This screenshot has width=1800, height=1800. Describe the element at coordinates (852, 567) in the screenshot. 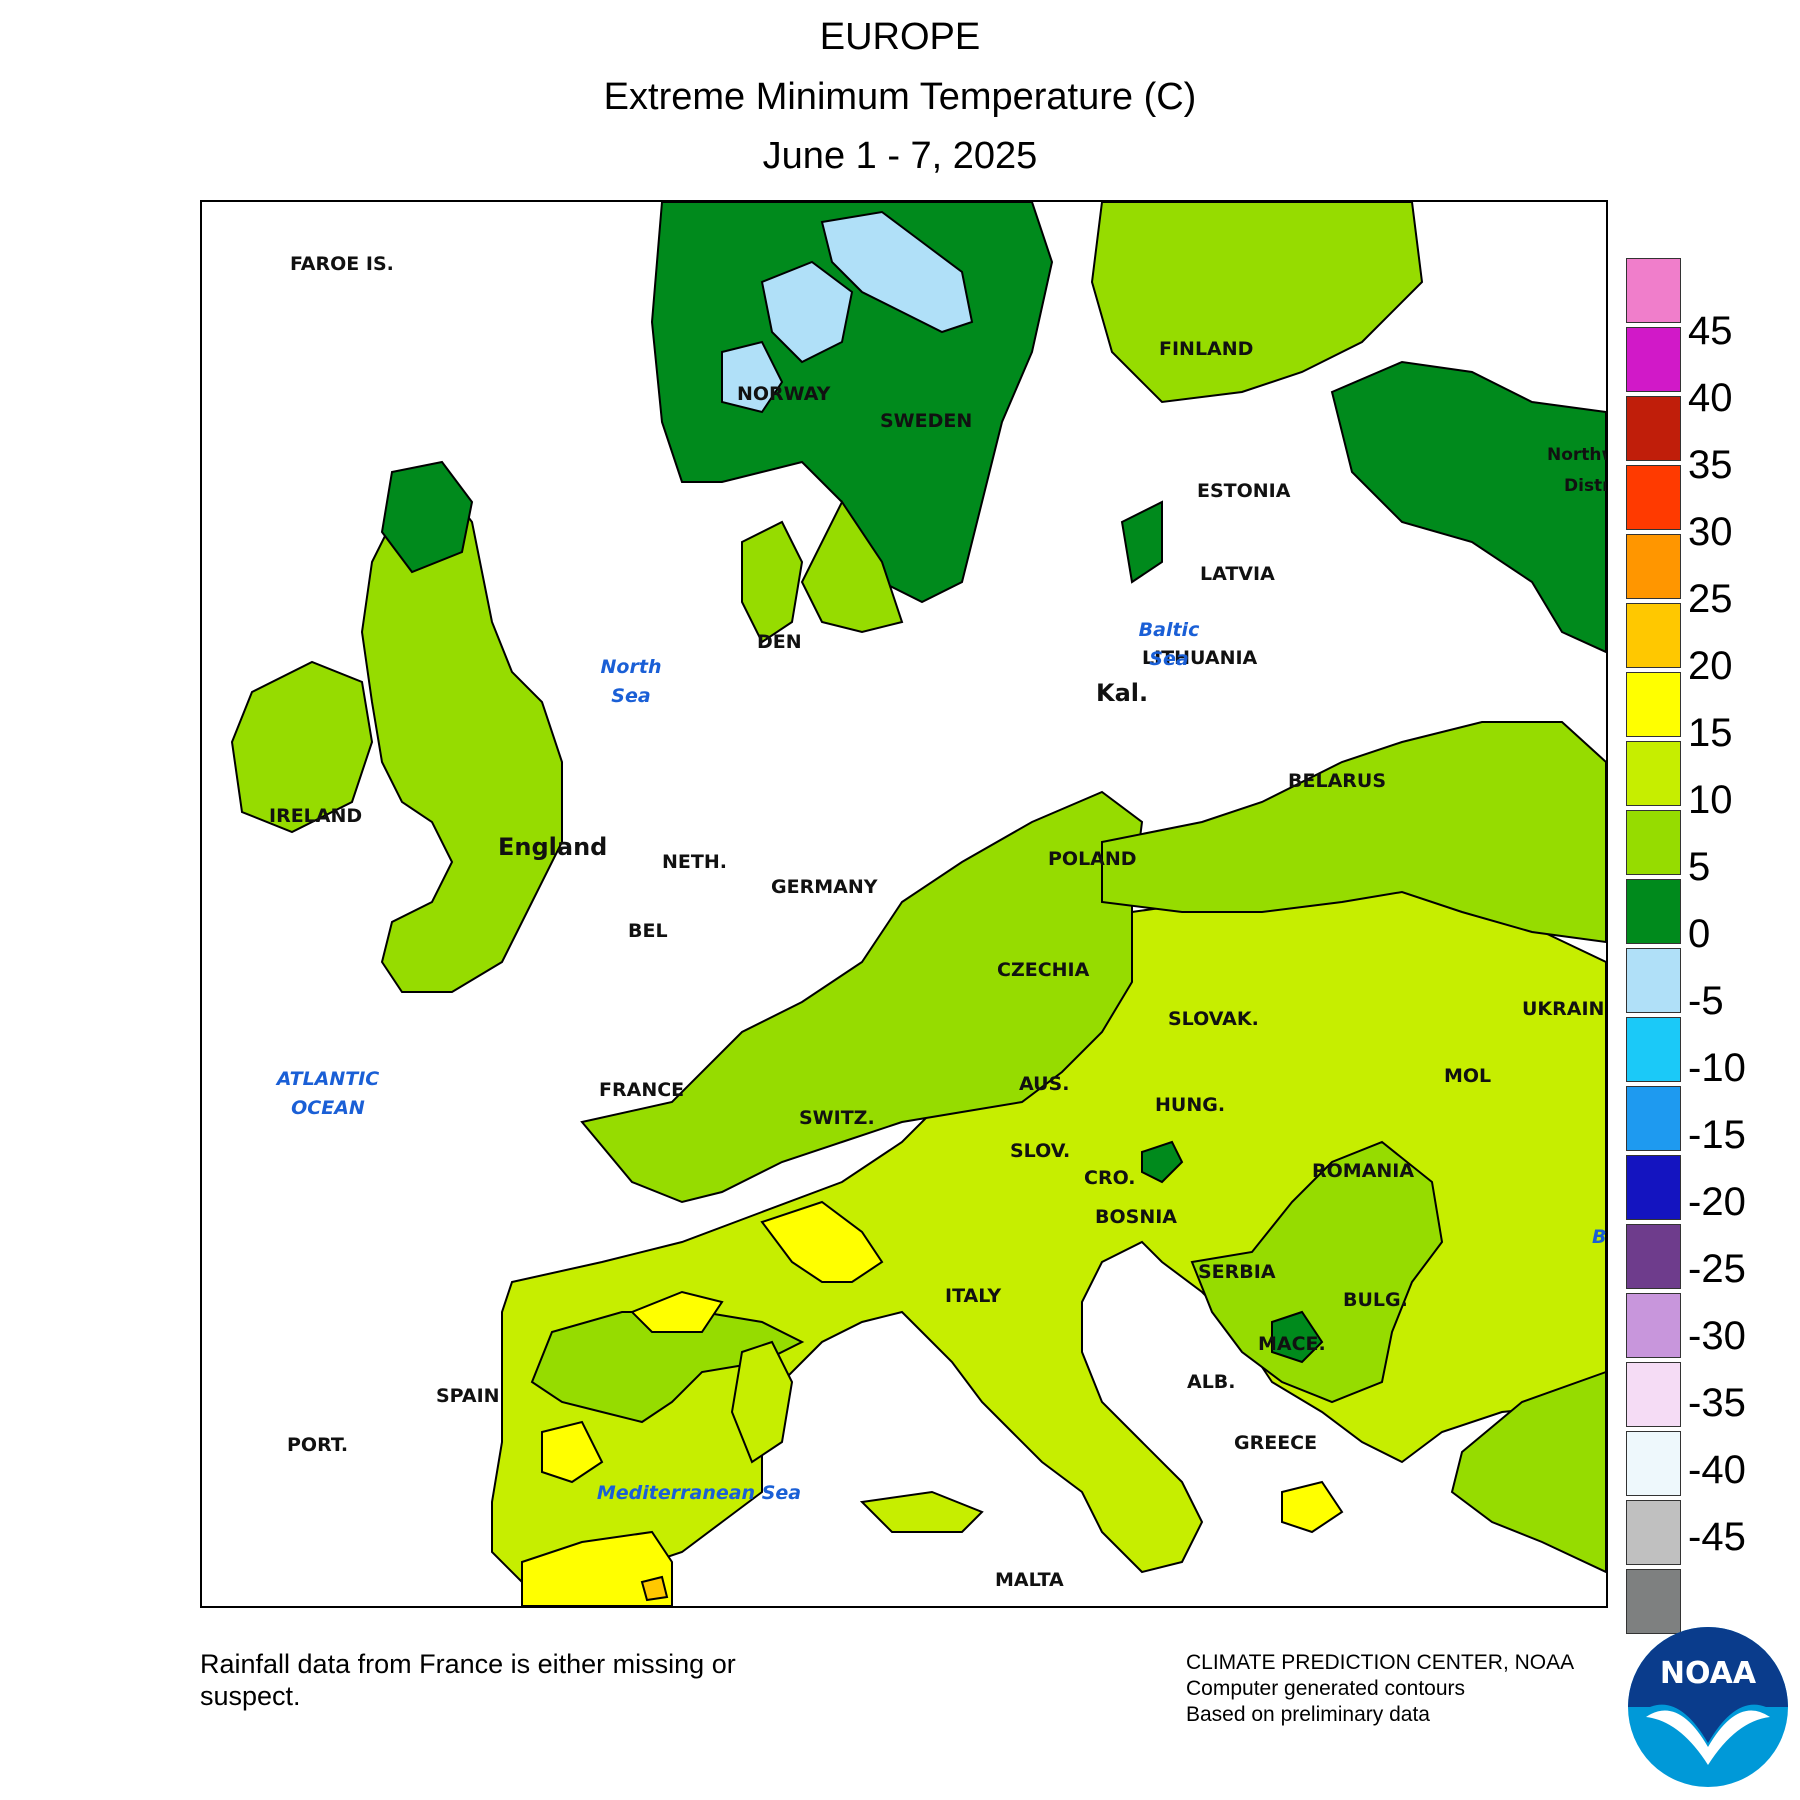

I see `land-zone-5-10-south-sweden` at that location.